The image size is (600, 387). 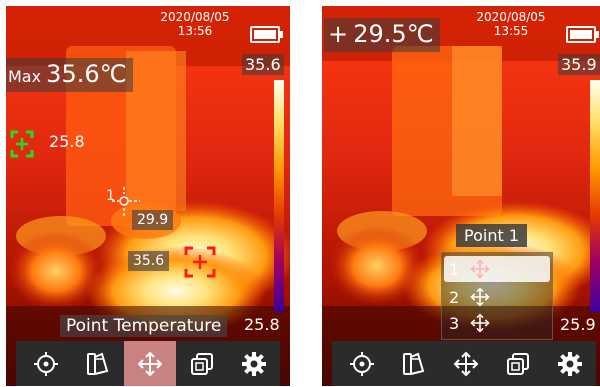 What do you see at coordinates (497, 323) in the screenshot?
I see `menu-item-point-3: 3` at bounding box center [497, 323].